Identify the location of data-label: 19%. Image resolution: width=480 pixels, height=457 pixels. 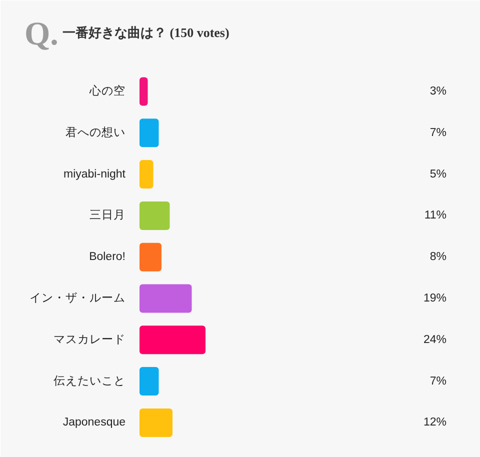
(435, 298).